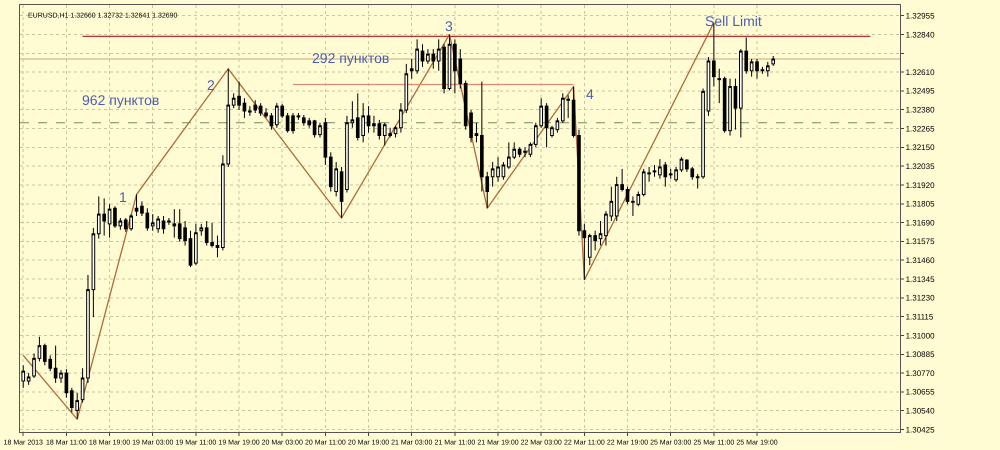  Describe the element at coordinates (590, 94) in the screenshot. I see `annotation: 4` at that location.